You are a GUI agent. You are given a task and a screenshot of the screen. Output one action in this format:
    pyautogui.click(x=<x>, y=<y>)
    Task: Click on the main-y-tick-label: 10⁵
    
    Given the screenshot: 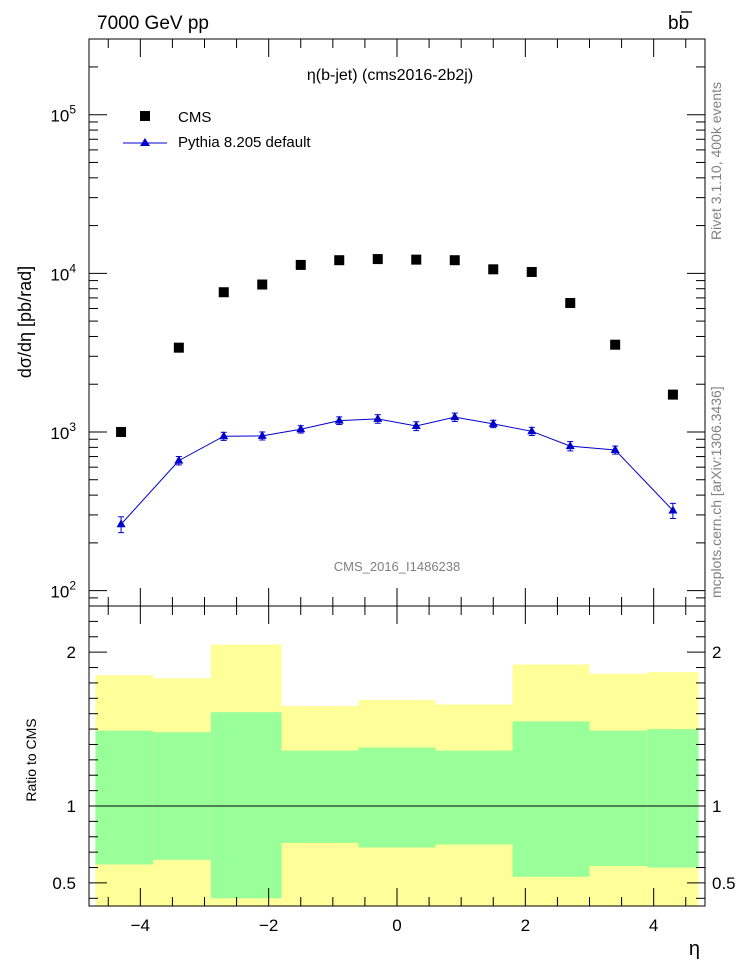 What is the action you would take?
    pyautogui.click(x=63, y=114)
    